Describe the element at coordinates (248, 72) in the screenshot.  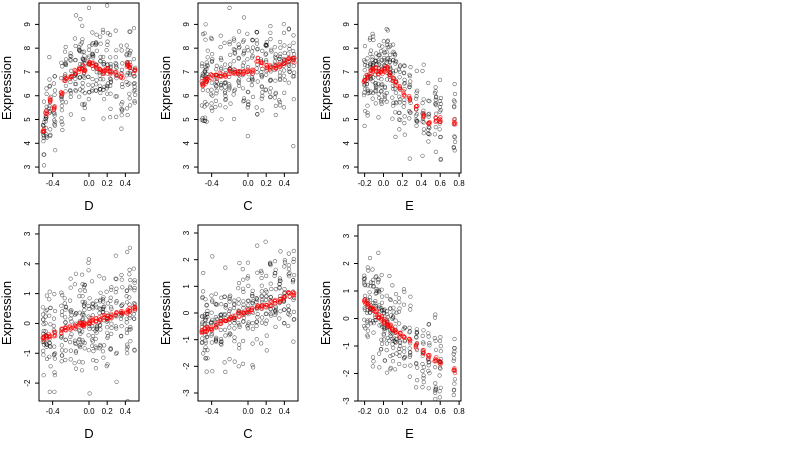
I see `fitted-points` at that location.